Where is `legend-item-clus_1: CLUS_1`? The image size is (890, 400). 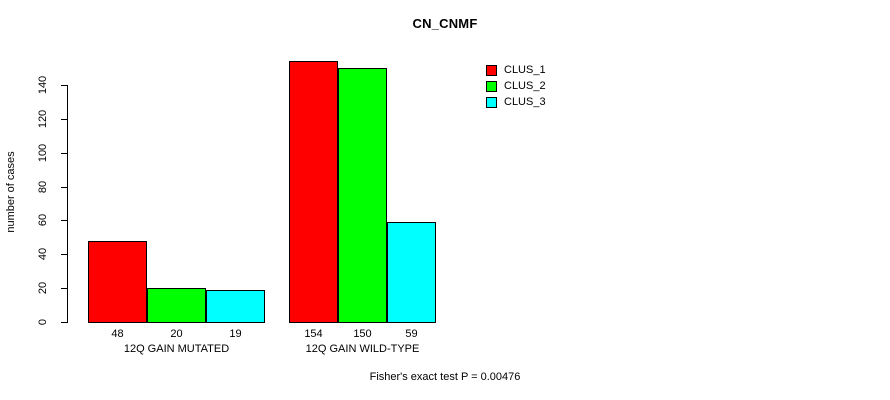 legend-item-clus_1: CLUS_1 is located at coordinates (516, 70).